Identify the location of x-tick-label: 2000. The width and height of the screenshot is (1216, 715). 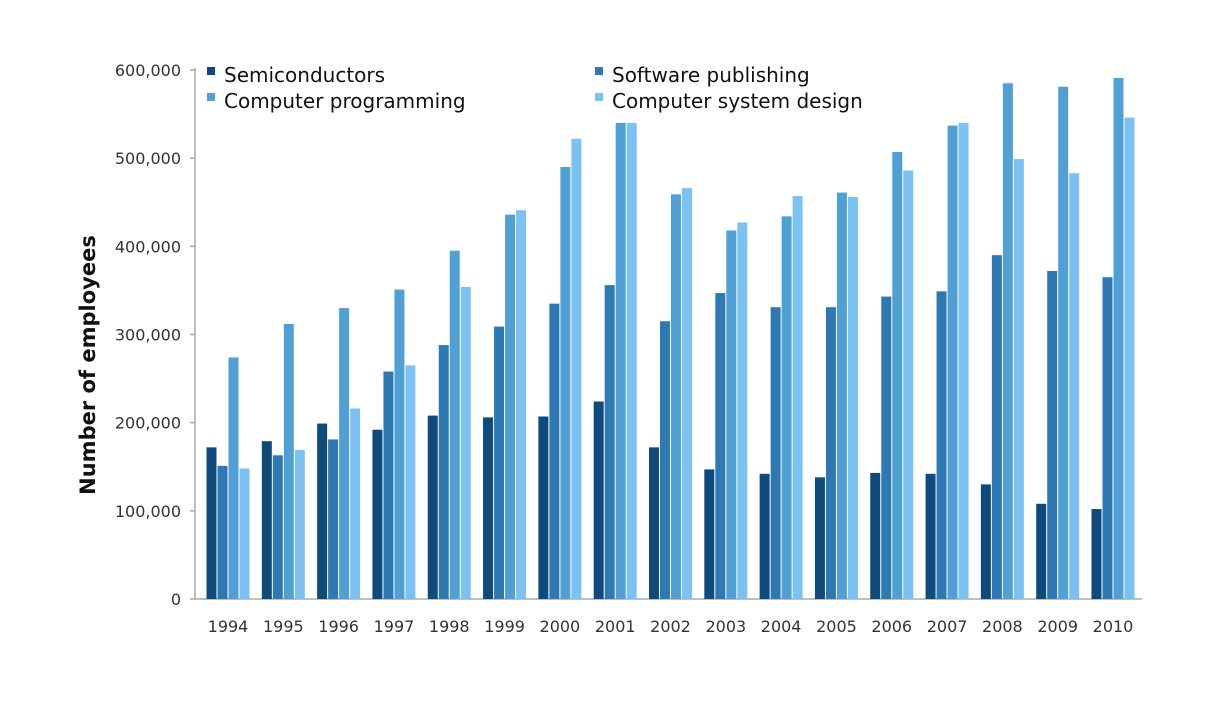
(560, 626).